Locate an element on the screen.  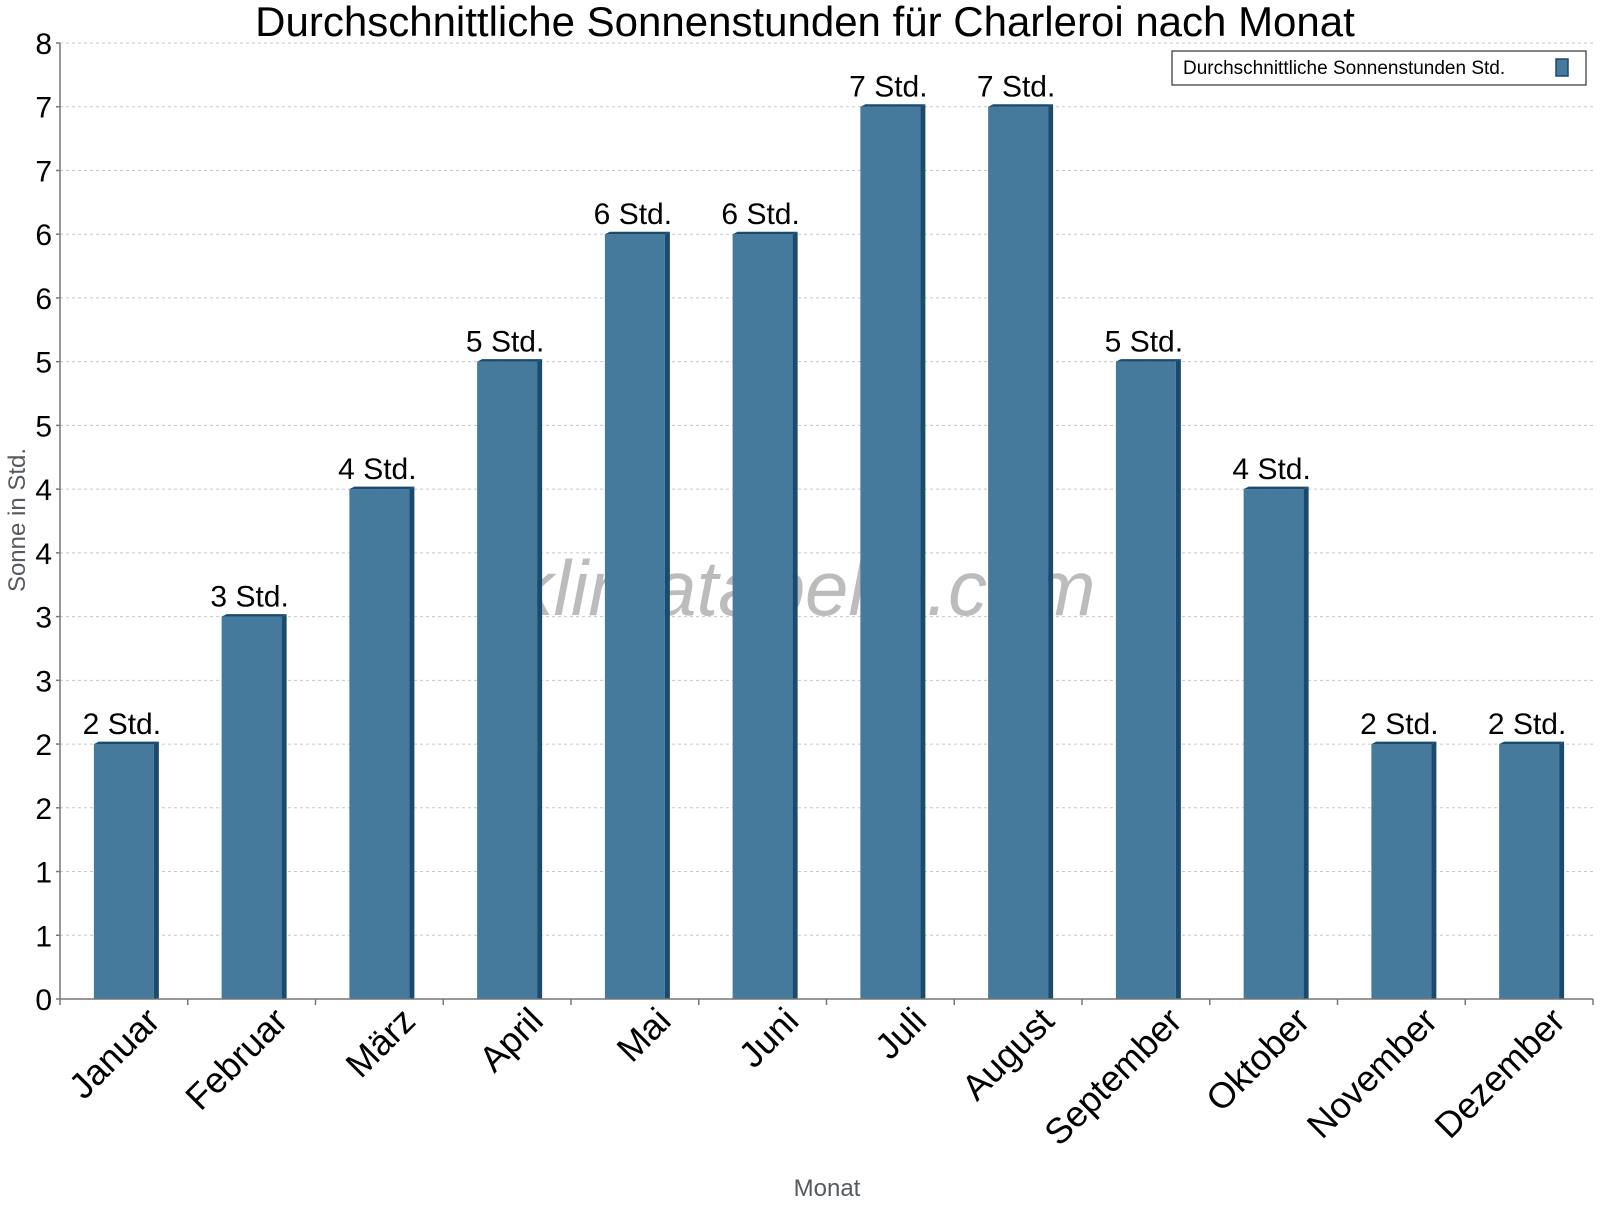
y-ticks: 0 1 1 2 2 3 3 4 4 5 5 6 6 7 7 8 is located at coordinates (47, 522).